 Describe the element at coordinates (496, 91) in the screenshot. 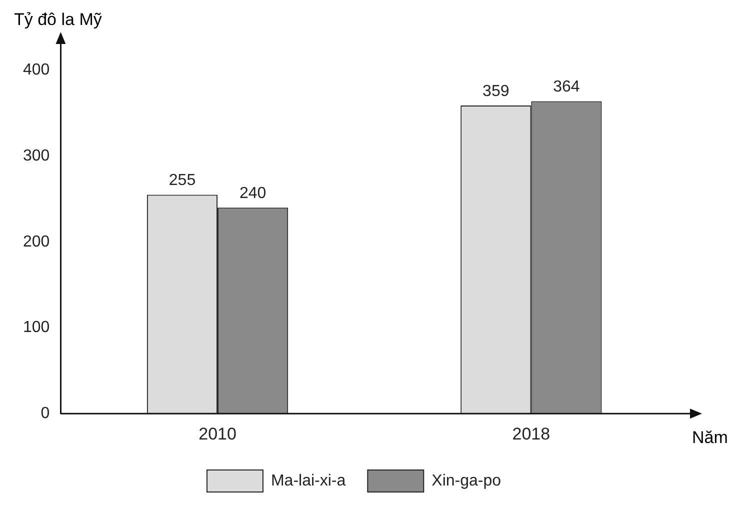

I see `data-label: 359` at that location.